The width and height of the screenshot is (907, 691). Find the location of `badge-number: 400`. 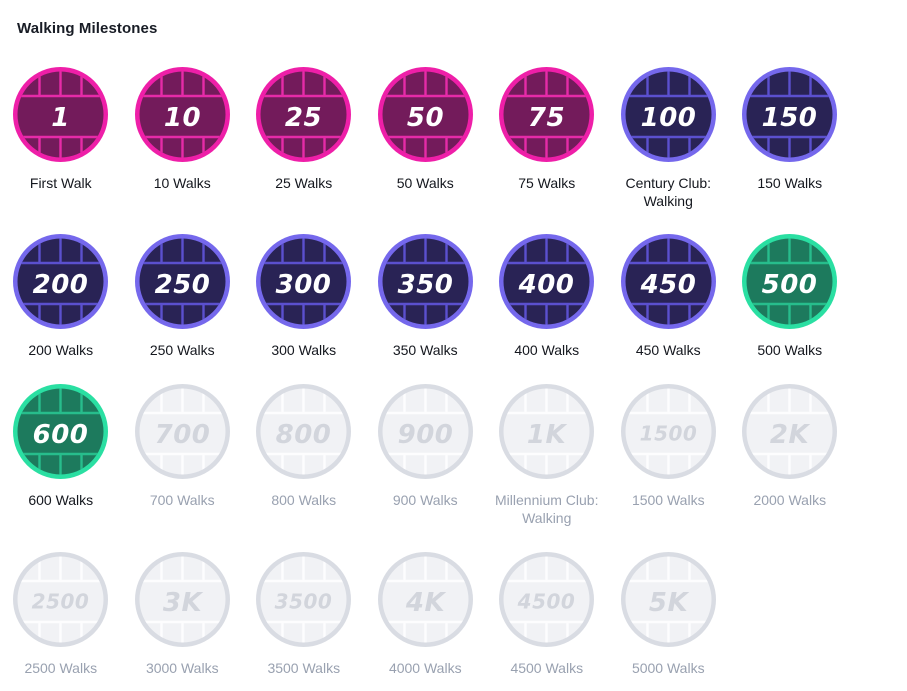

badge-number: 400 is located at coordinates (546, 285).